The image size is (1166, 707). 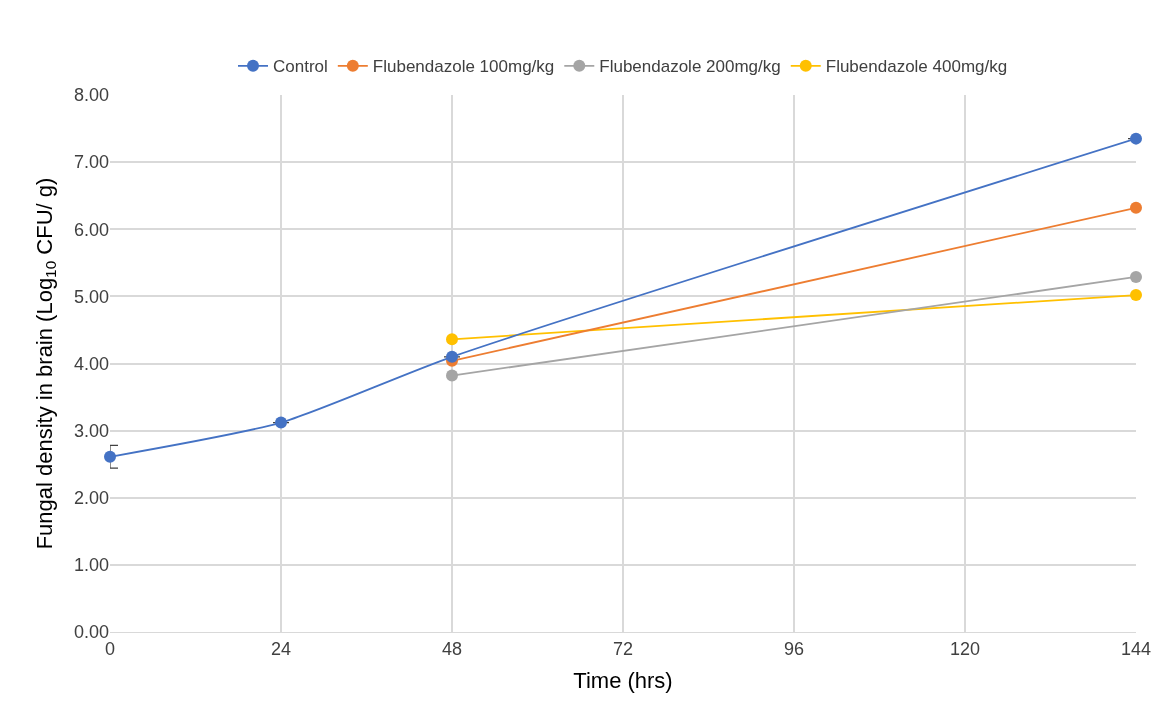 What do you see at coordinates (623, 648) in the screenshot?
I see `x-tick-label: 72` at bounding box center [623, 648].